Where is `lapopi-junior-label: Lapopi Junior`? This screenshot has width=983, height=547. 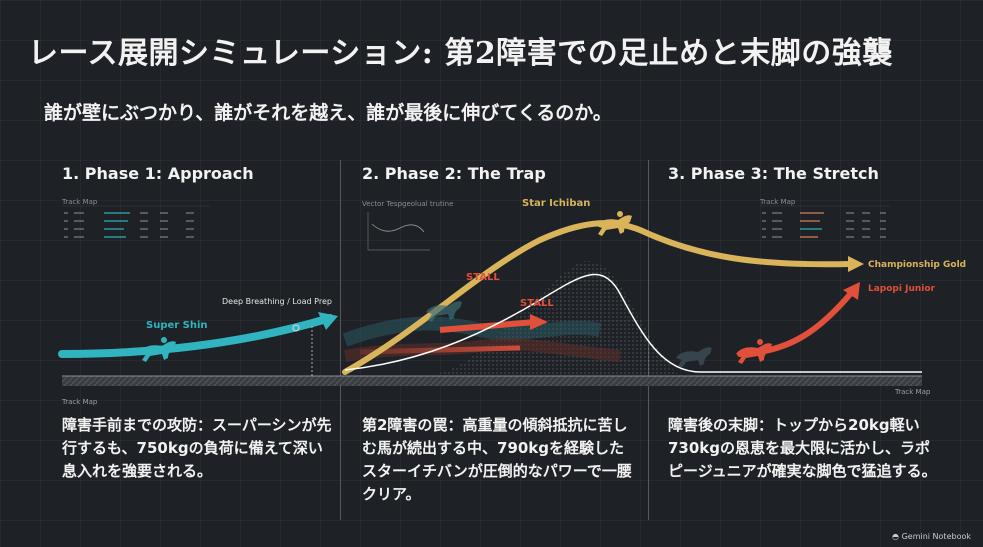 lapopi-junior-label: Lapopi Junior is located at coordinates (902, 289).